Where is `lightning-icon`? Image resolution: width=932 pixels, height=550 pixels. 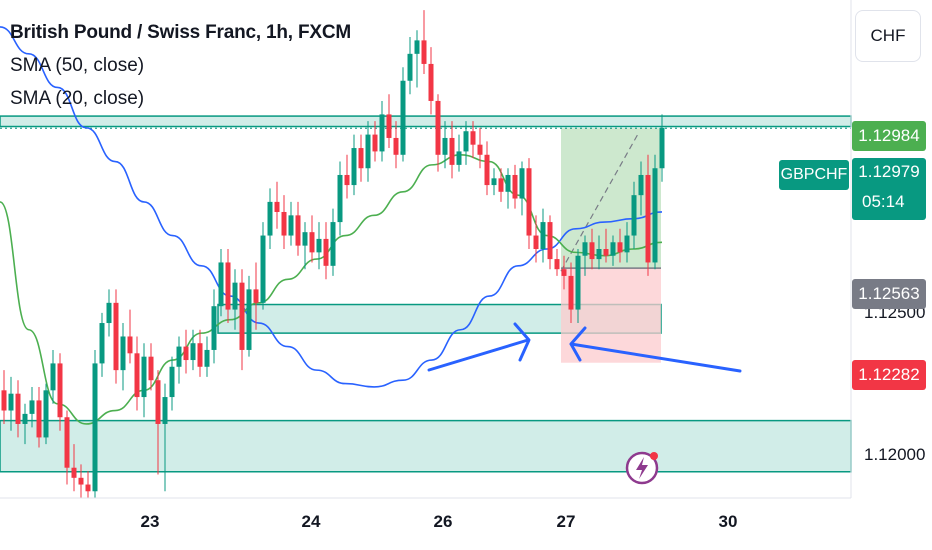
lightning-icon is located at coordinates (644, 466).